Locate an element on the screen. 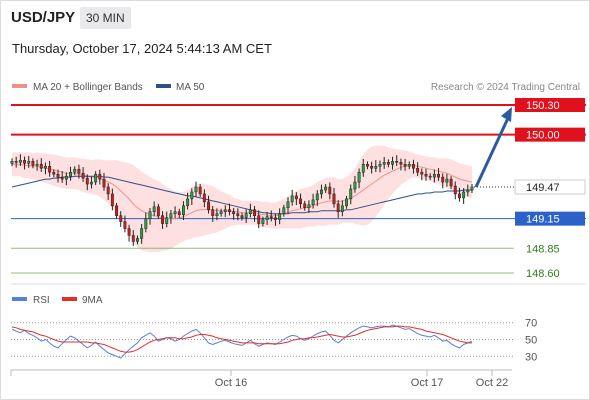 The height and width of the screenshot is (400, 590). ma20-legend-label: MA 20 + Bollinger Bands is located at coordinates (88, 87).